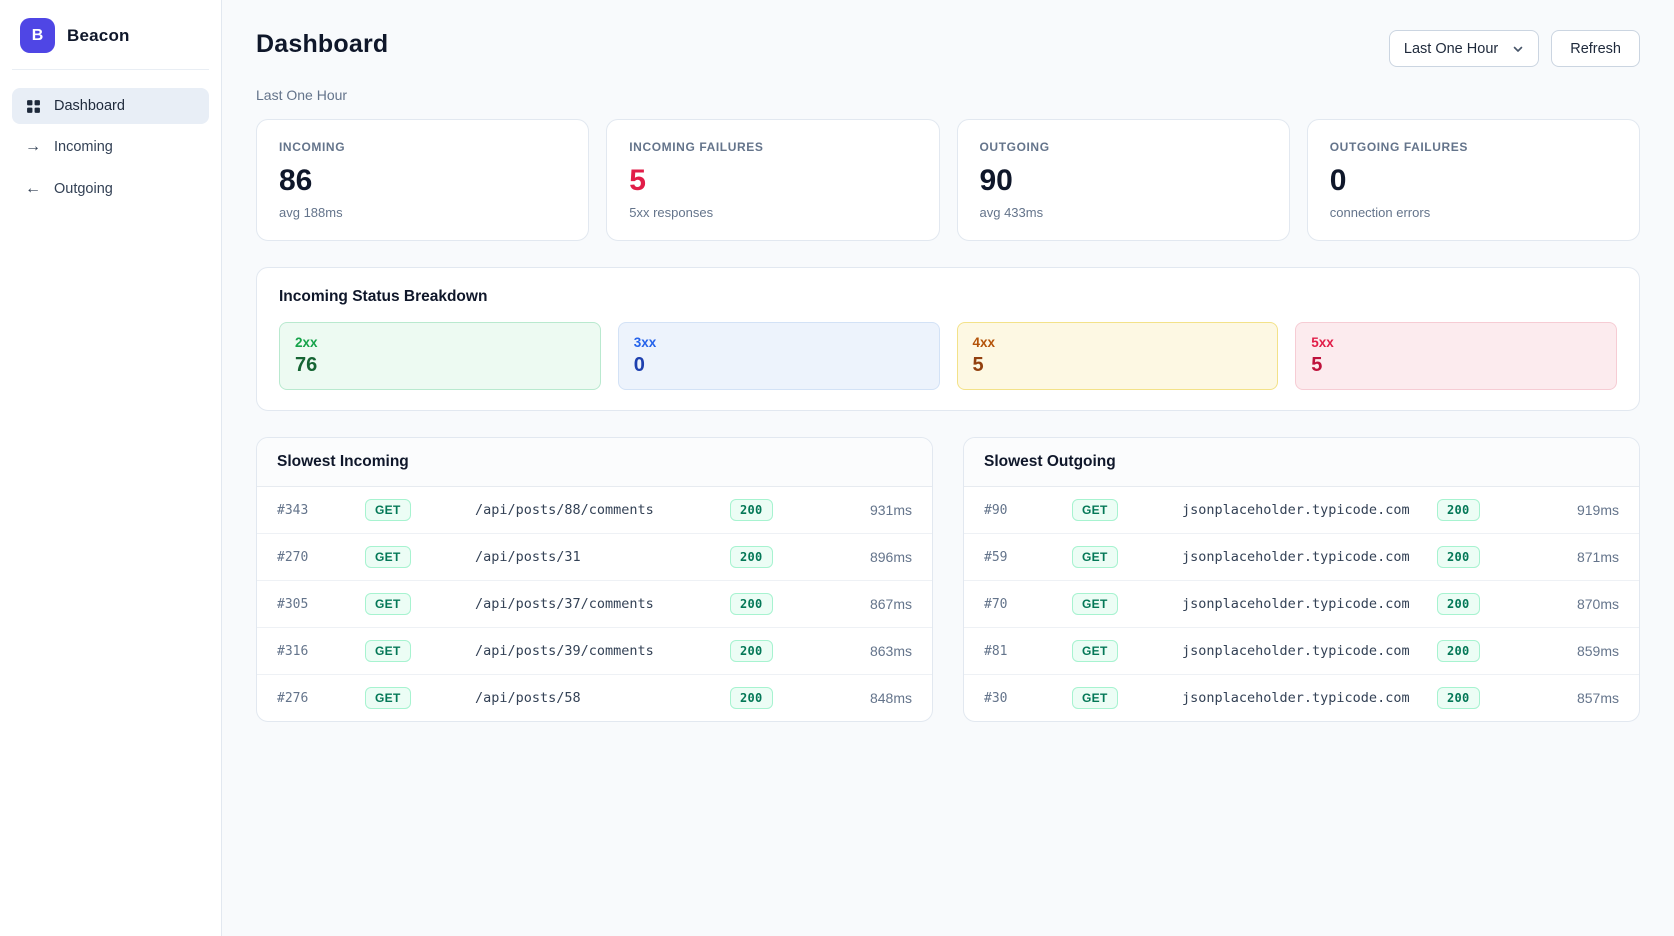  Describe the element at coordinates (1050, 461) in the screenshot. I see `table-title: Slowest Outgoing` at that location.